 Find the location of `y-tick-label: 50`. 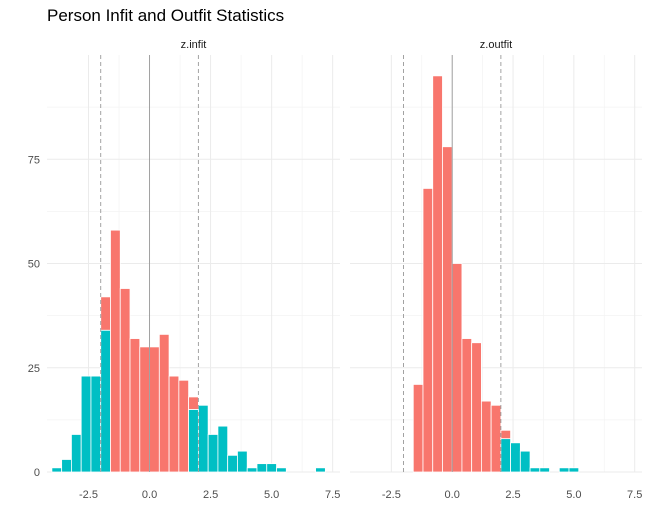

y-tick-label: 50 is located at coordinates (34, 265).